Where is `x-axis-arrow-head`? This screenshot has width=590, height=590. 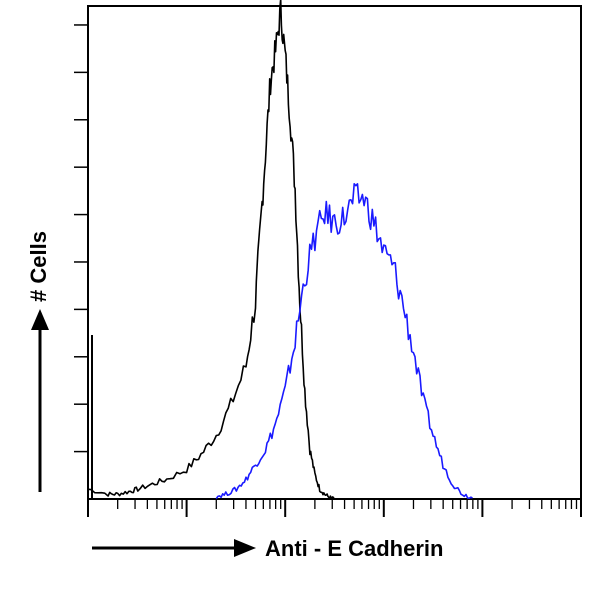 x-axis-arrow-head is located at coordinates (245, 548).